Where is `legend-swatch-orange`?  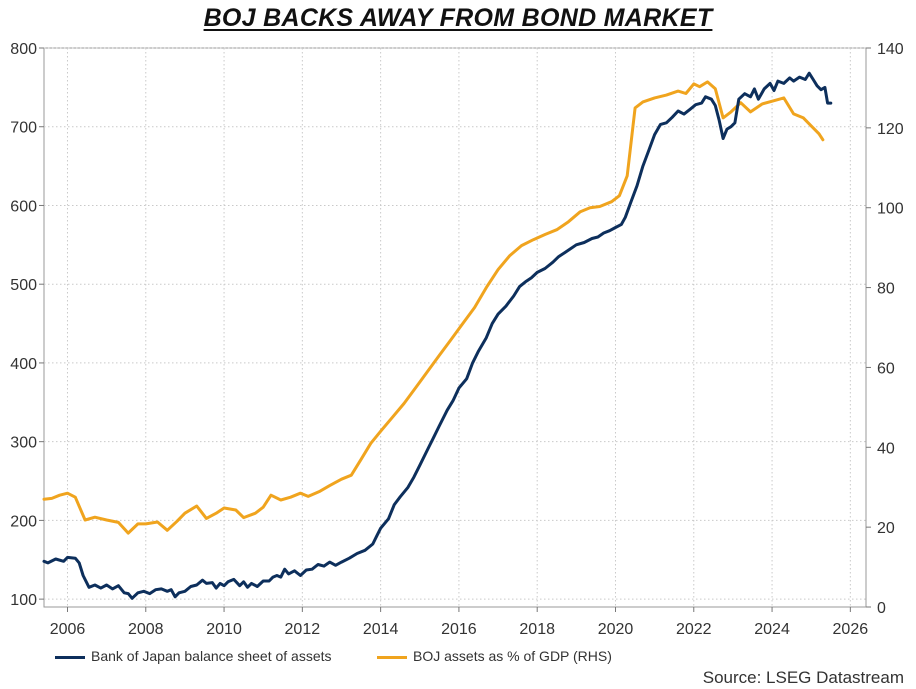
legend-swatch-orange is located at coordinates (392, 657).